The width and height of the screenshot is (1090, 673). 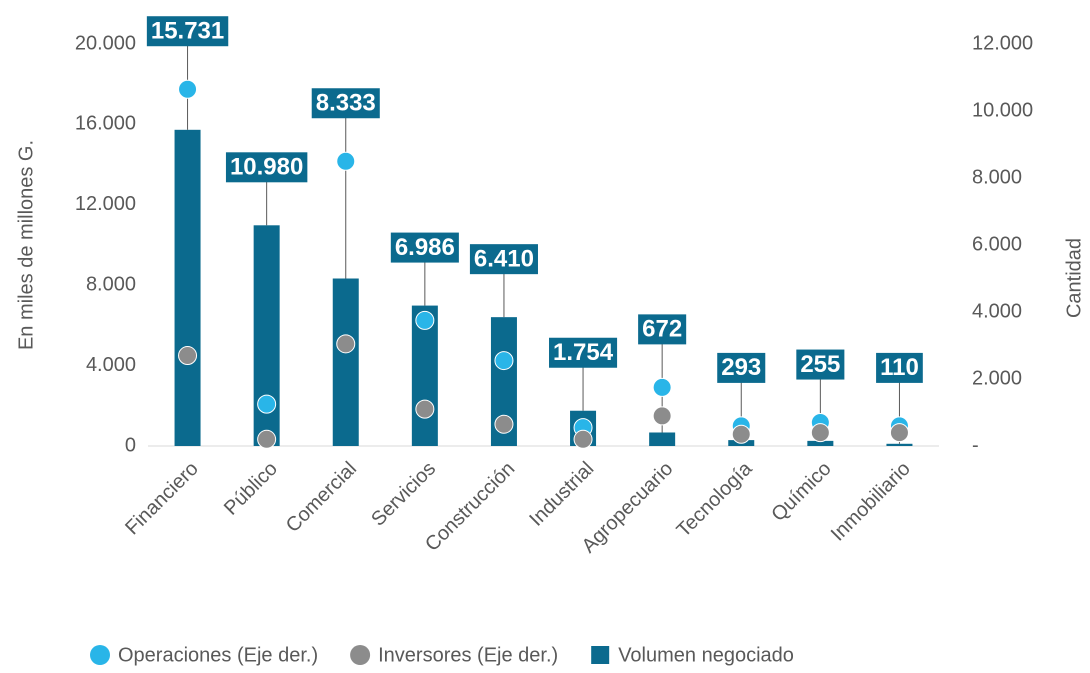 What do you see at coordinates (997, 311) in the screenshot?
I see `y2-tick-label: 4.000` at bounding box center [997, 311].